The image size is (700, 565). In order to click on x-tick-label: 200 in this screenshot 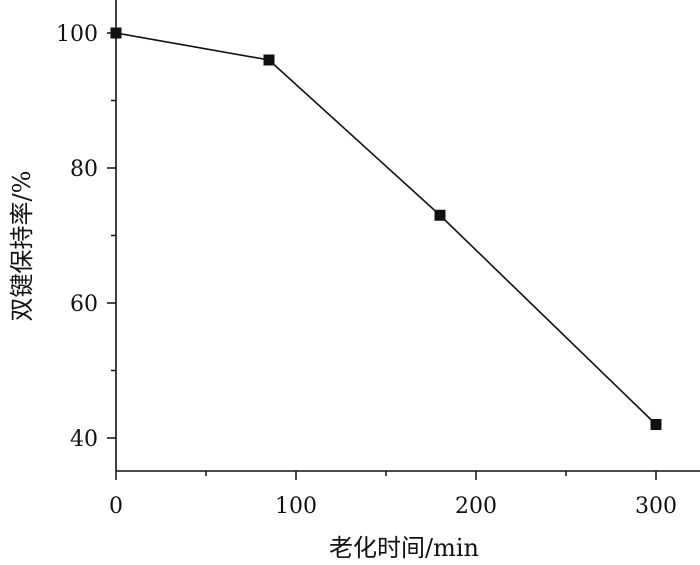, I will do `click(476, 506)`.